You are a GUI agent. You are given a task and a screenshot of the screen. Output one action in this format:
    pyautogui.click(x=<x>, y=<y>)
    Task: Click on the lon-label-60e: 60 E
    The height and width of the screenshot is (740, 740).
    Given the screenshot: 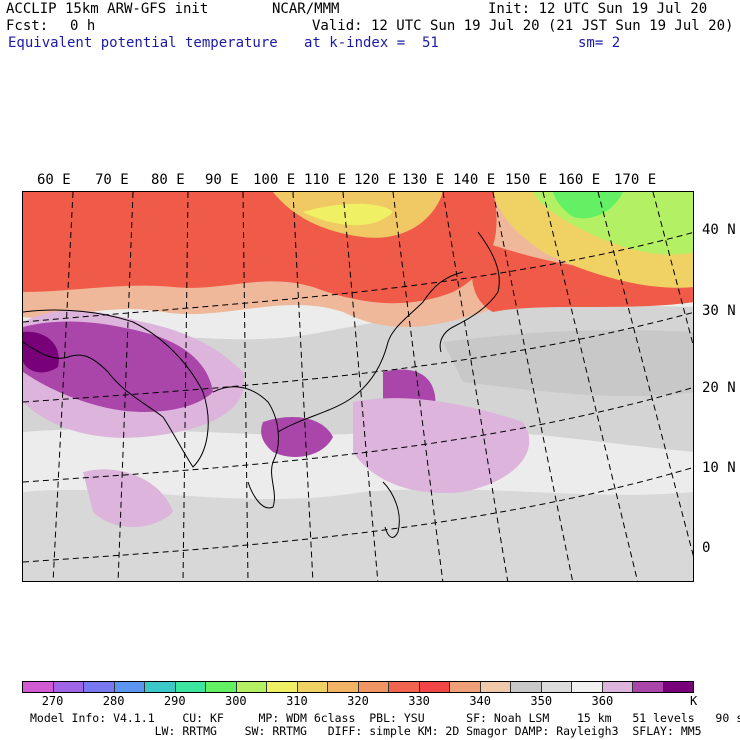 What is the action you would take?
    pyautogui.click(x=54, y=180)
    